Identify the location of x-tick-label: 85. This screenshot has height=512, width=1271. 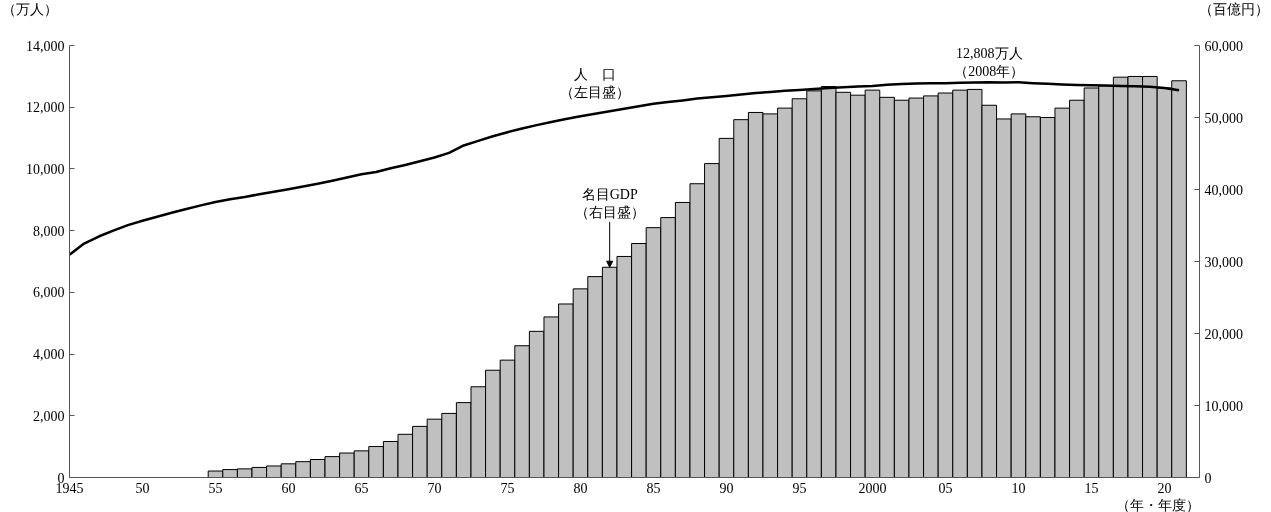
(653, 488).